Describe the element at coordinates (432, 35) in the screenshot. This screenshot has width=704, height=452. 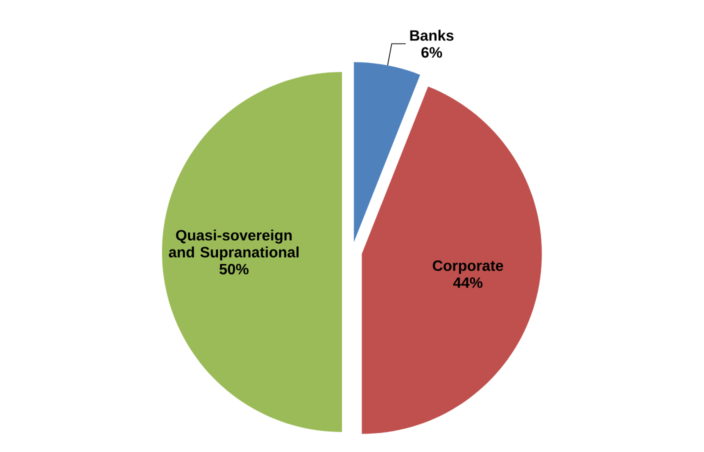
I see `slice-label: Banks` at that location.